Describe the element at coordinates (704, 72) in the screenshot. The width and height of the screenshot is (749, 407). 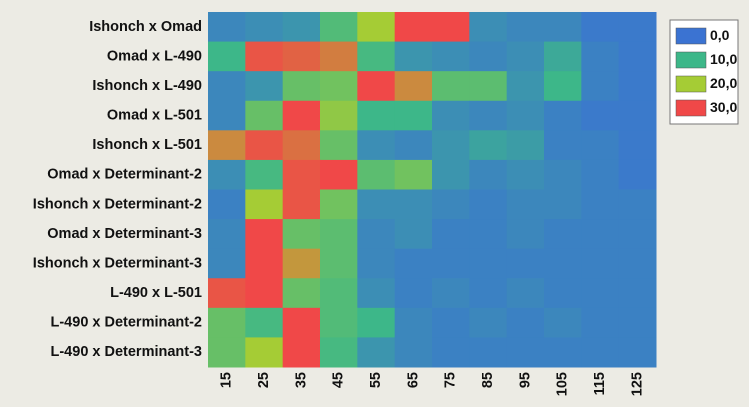
I see `legend: 0,0 10,0 20,0 30,0` at that location.